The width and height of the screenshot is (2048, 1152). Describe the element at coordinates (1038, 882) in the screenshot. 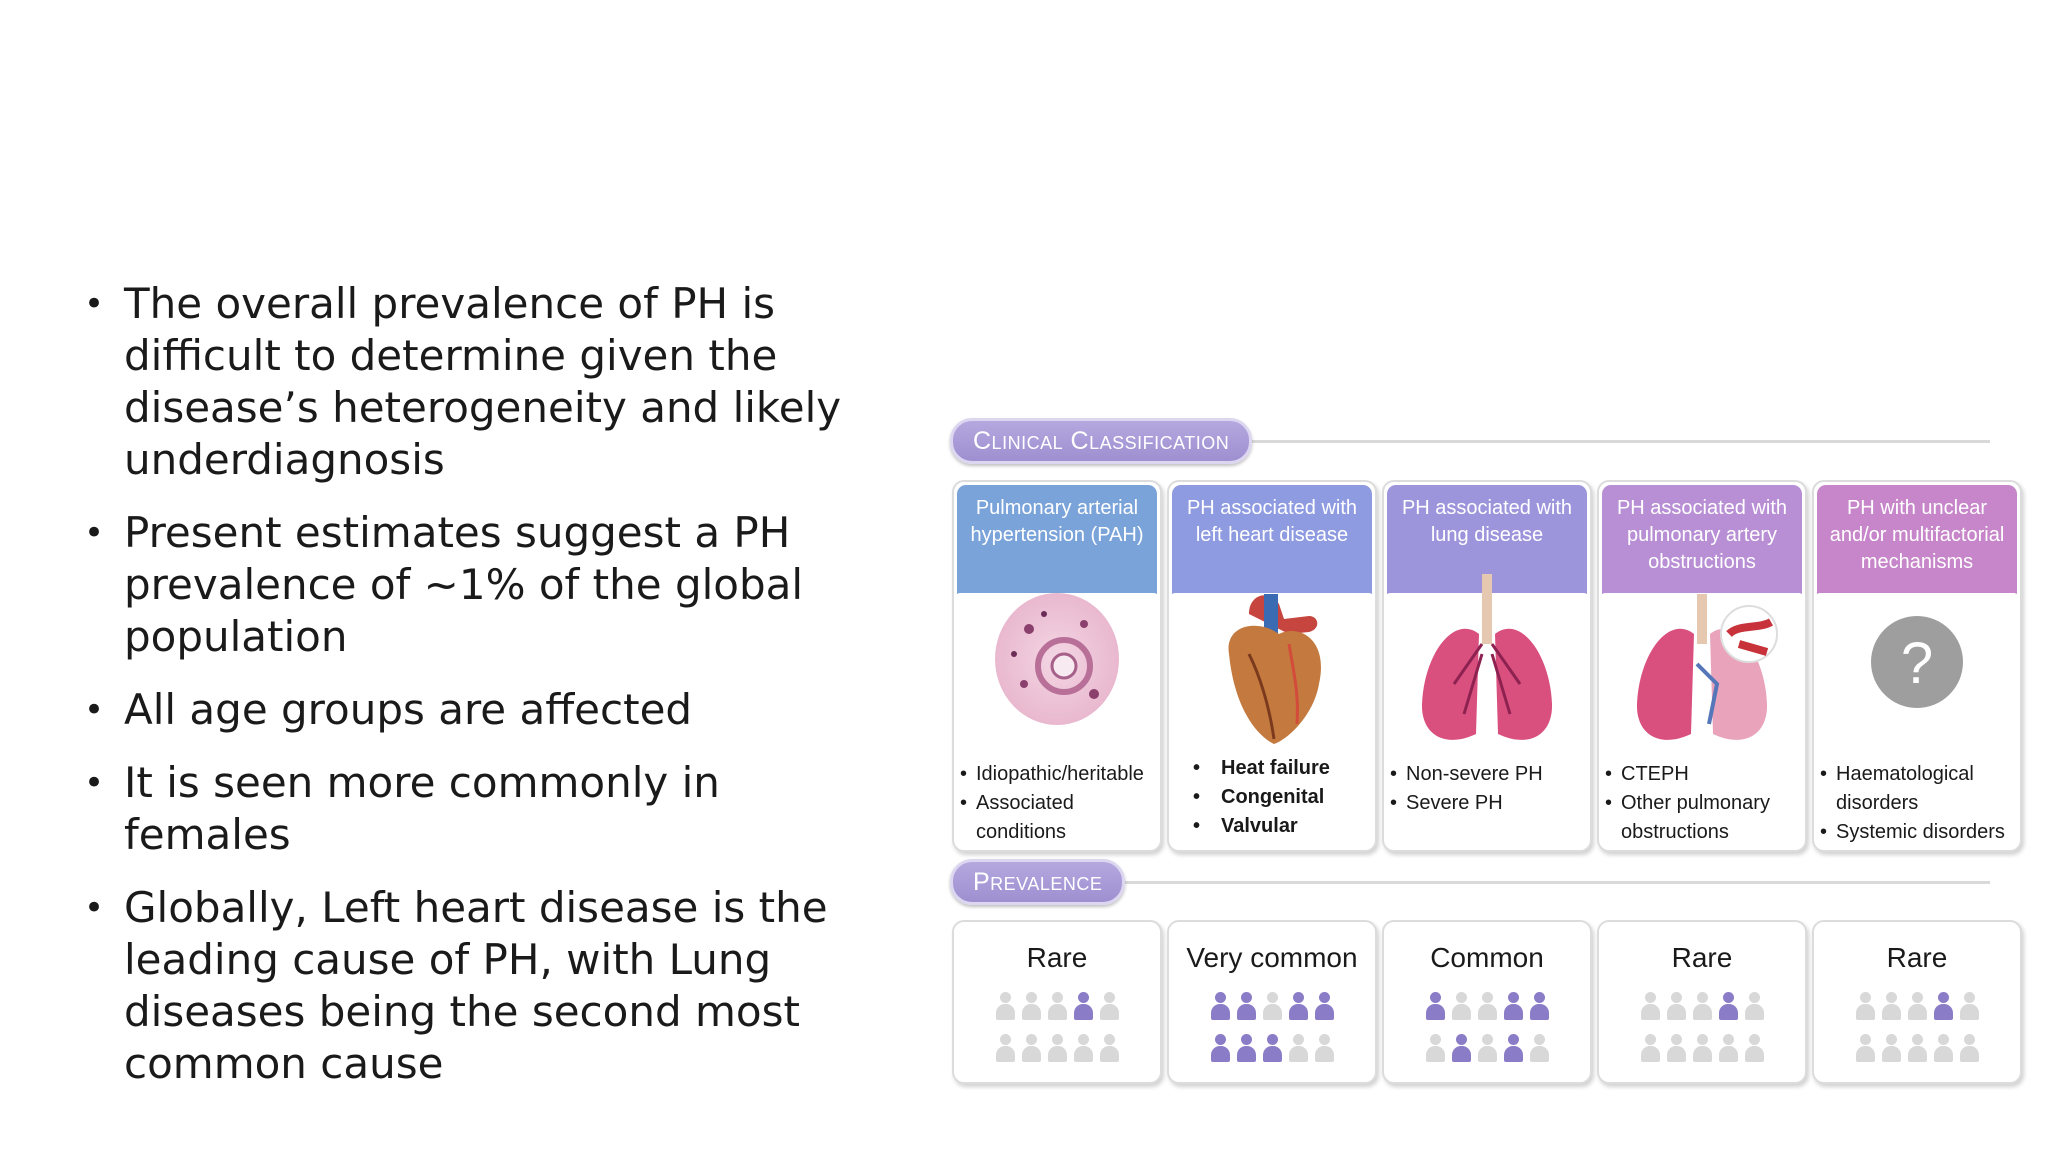

I see `prevalence-header: Prevalence` at that location.